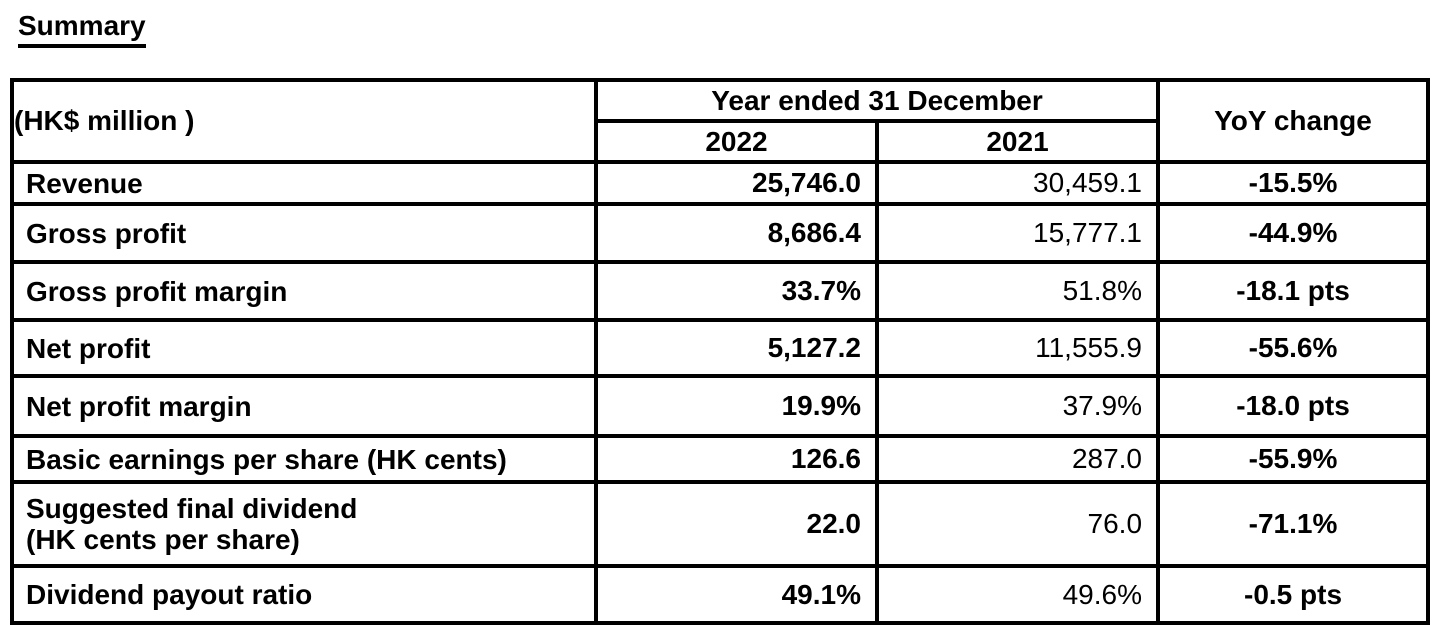 Image resolution: width=1437 pixels, height=625 pixels. Describe the element at coordinates (736, 291) in the screenshot. I see `value-2022: 33.7%` at that location.